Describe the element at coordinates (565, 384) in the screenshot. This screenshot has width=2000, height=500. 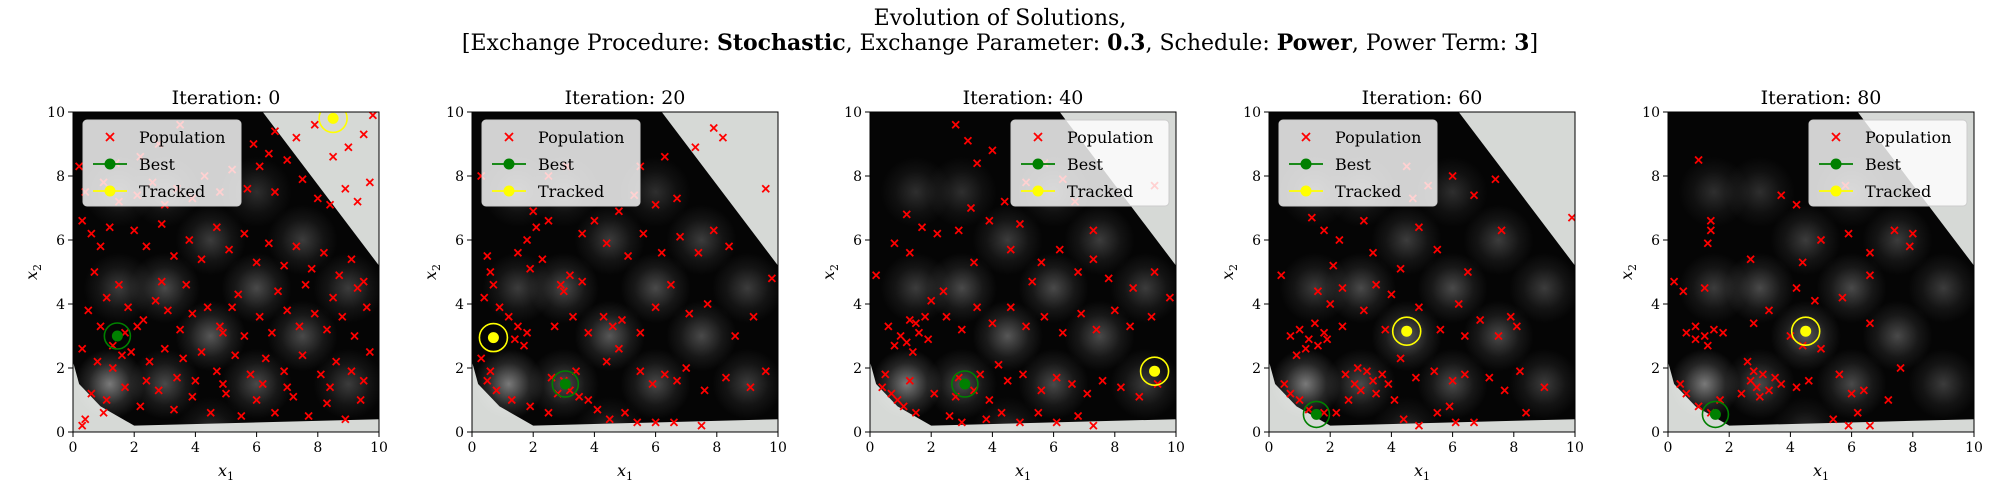
I see `best-ring` at that location.